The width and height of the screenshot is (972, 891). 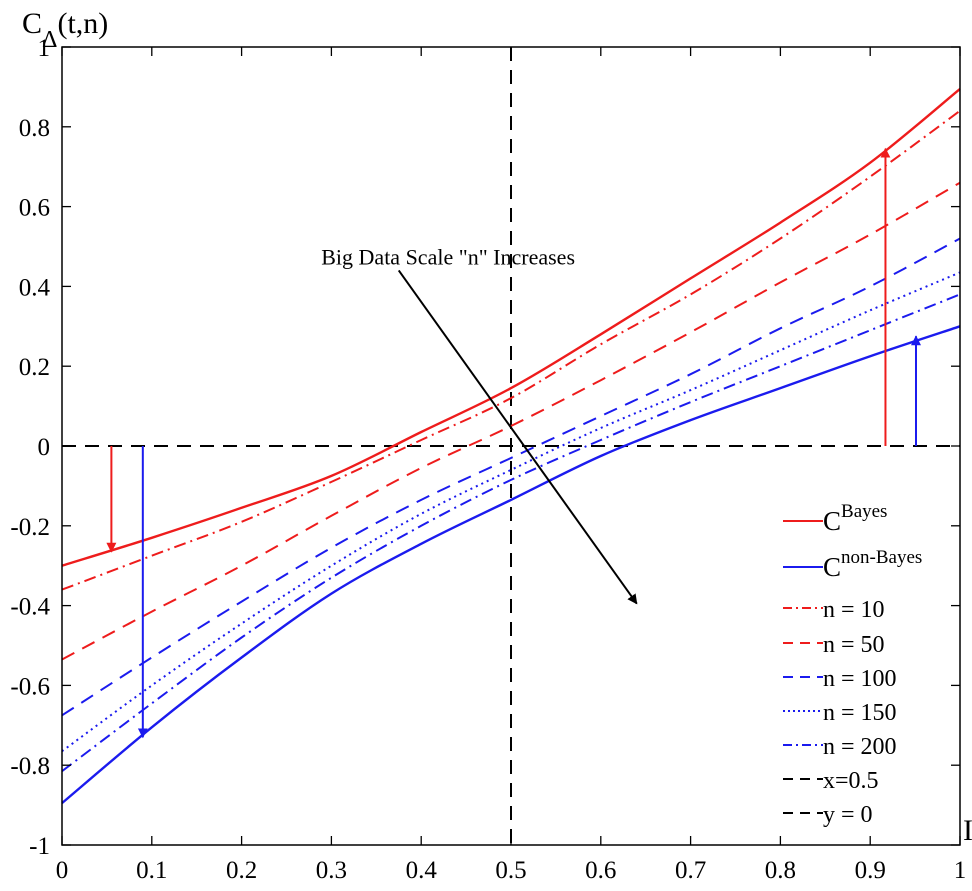 I want to click on y-axis-label-sub: Δ, so click(x=49, y=40).